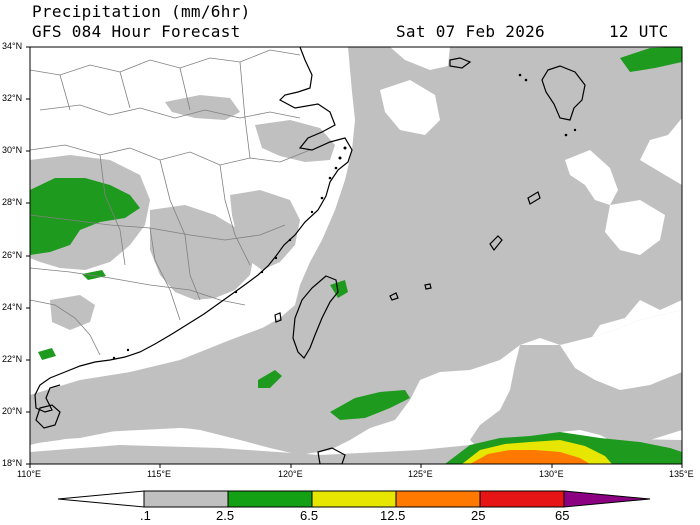  I want to click on valid-hour: 12 UTC, so click(639, 31).